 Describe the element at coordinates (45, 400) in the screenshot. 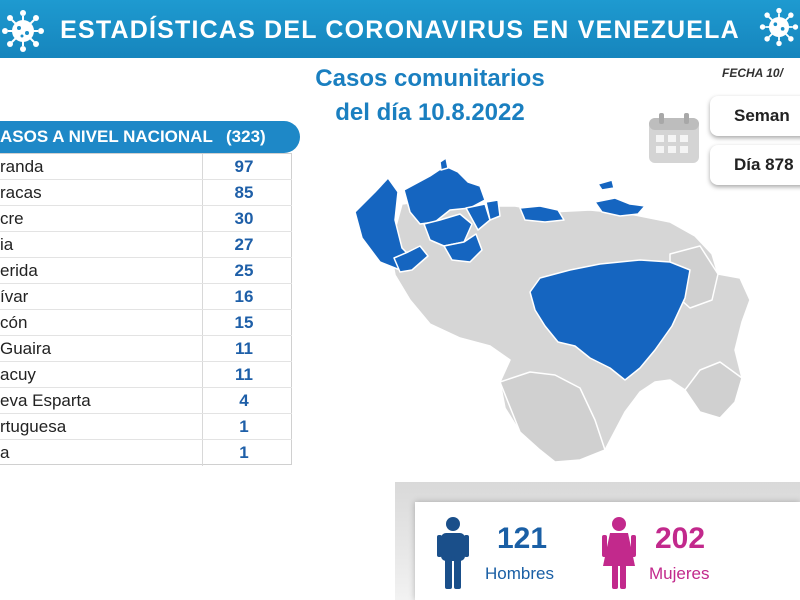

I see `state-name: eva Esparta` at that location.